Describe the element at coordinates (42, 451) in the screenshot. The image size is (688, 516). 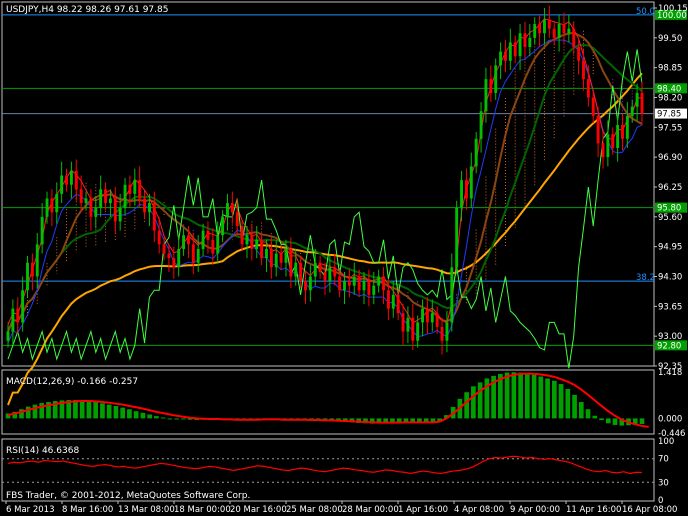
I see `rsi-label: RSI(14) 46.6368` at that location.